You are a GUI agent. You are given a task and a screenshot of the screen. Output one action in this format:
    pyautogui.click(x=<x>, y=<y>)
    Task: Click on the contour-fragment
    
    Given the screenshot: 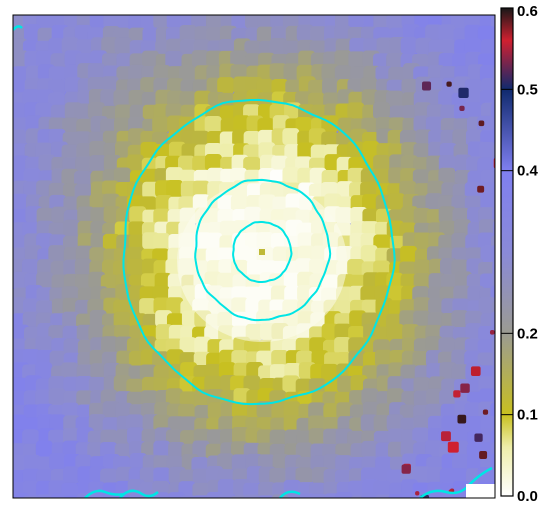 What is the action you would take?
    pyautogui.click(x=456, y=482)
    